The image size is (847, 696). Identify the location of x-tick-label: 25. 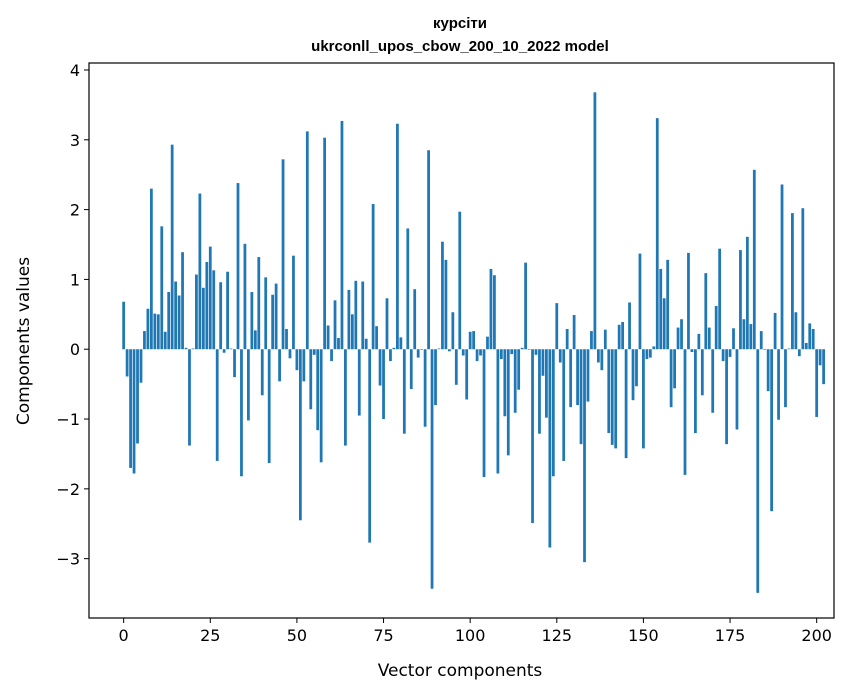
(210, 635).